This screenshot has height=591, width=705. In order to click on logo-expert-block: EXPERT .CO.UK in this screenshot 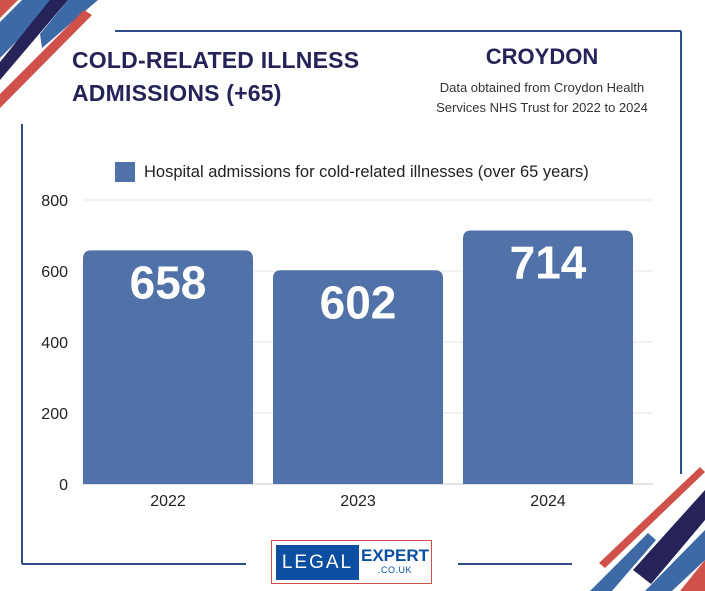, I will do `click(395, 561)`.